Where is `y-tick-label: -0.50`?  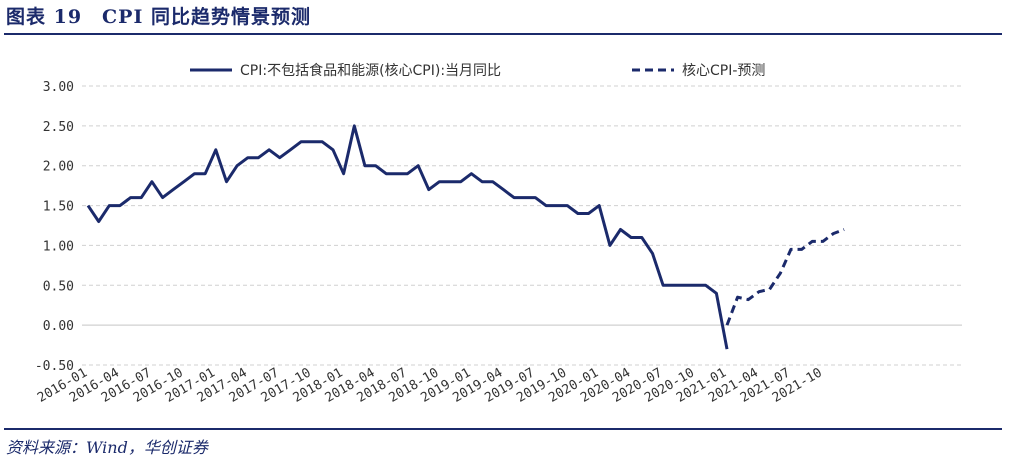
y-tick-label: -0.50 is located at coordinates (54, 366).